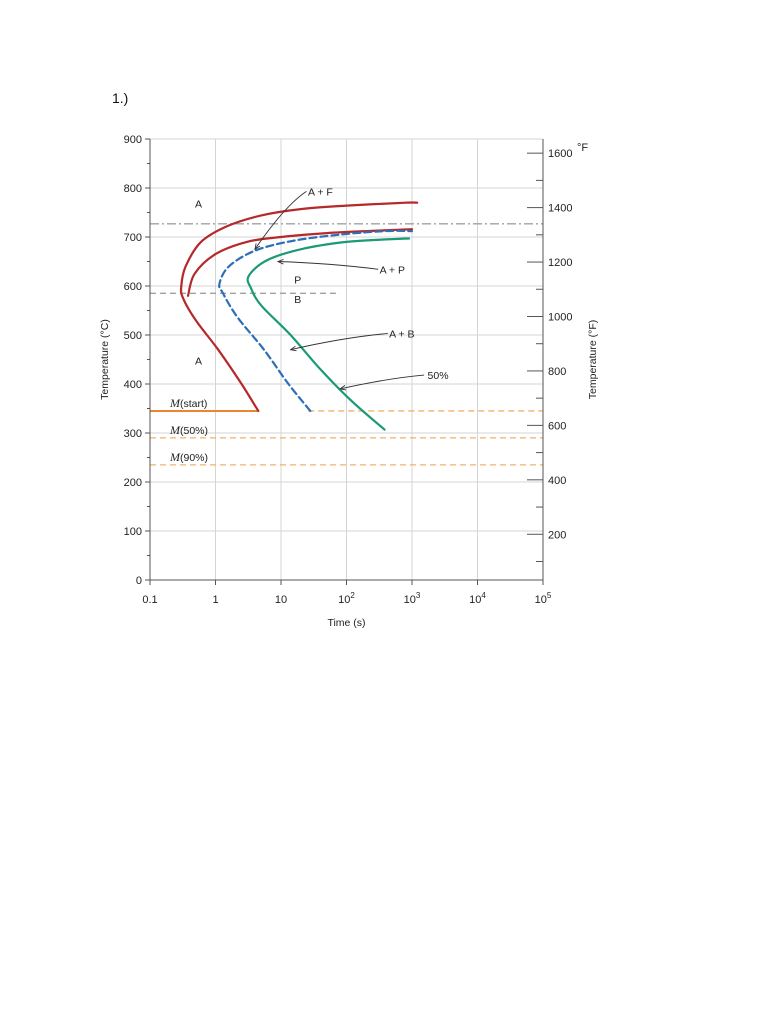 The height and width of the screenshot is (1024, 768). I want to click on transformation-curves, so click(299, 316).